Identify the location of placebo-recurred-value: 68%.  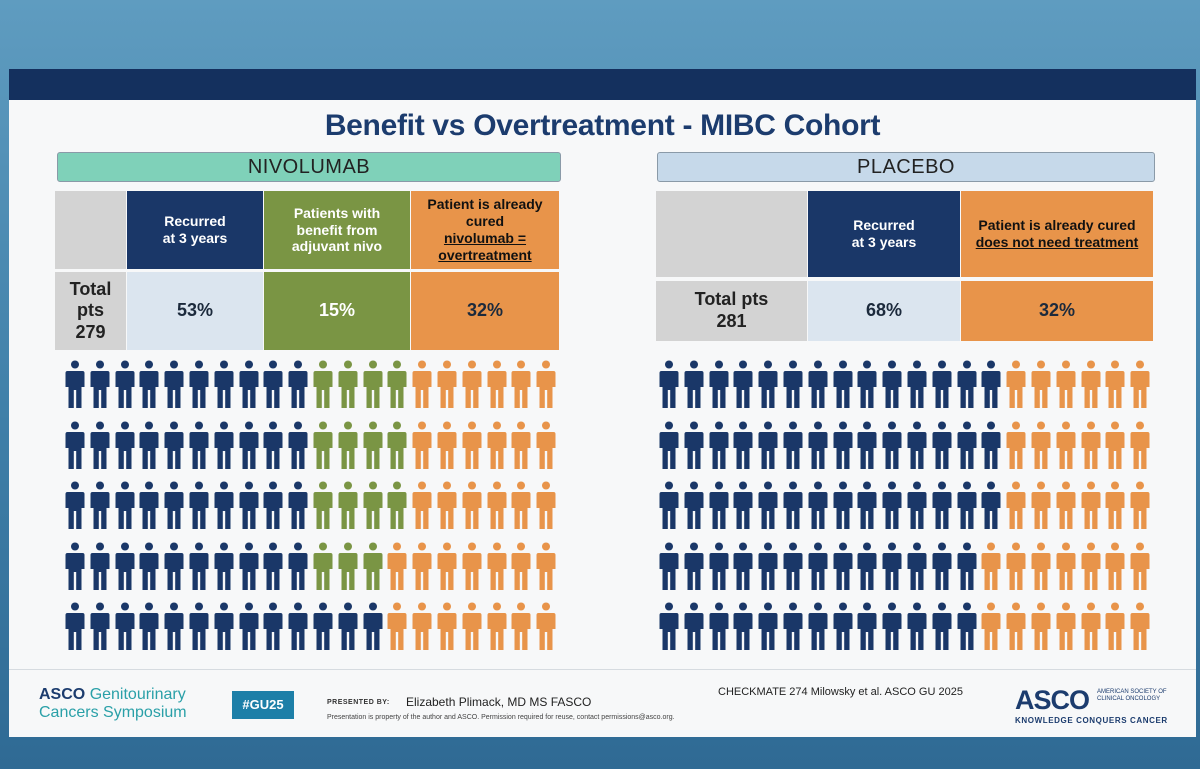
(884, 311).